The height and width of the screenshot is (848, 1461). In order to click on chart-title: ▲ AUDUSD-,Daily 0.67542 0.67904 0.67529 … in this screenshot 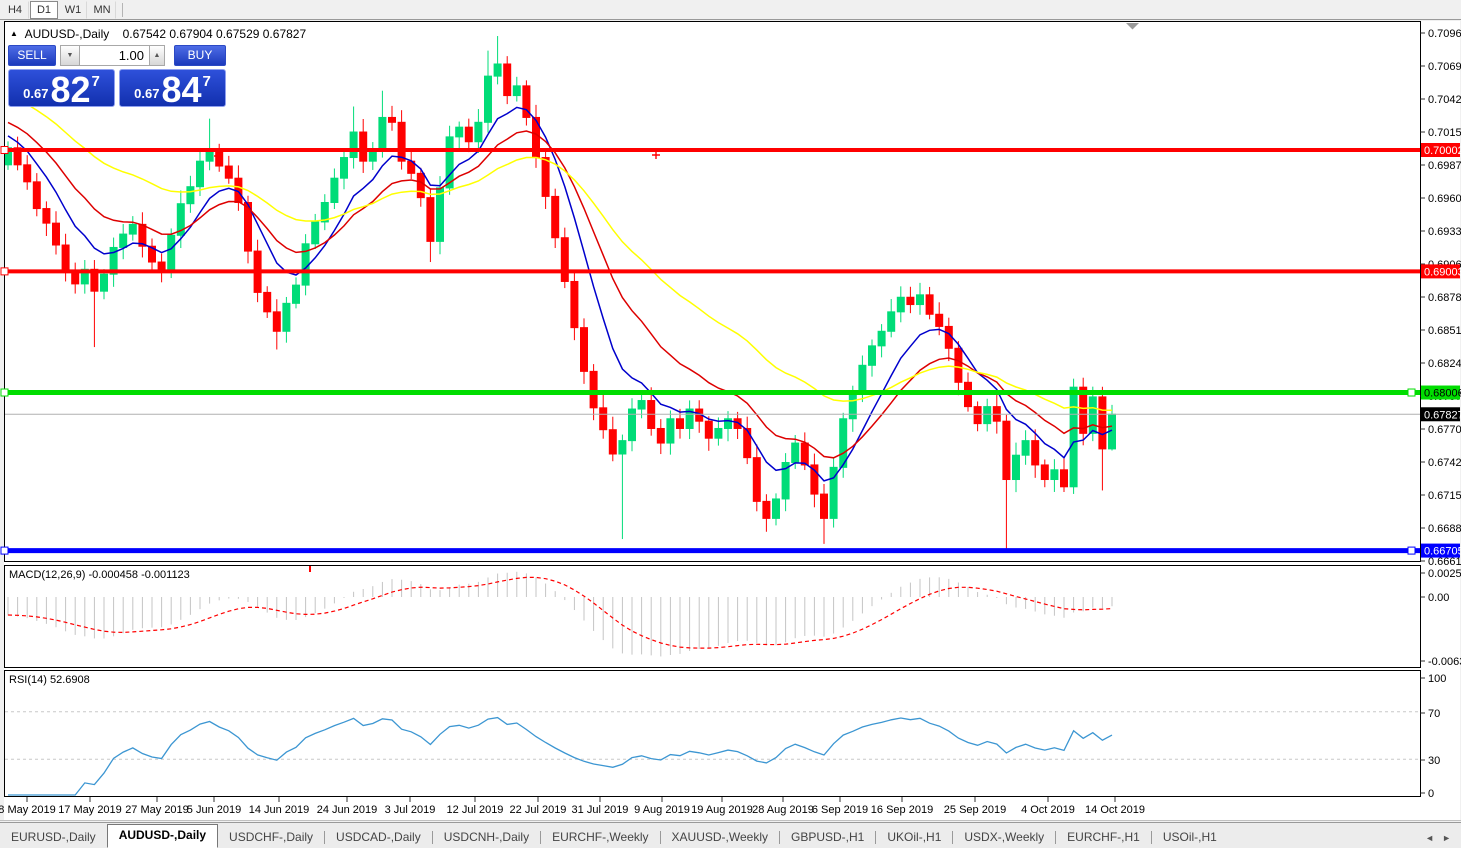, I will do `click(158, 34)`.